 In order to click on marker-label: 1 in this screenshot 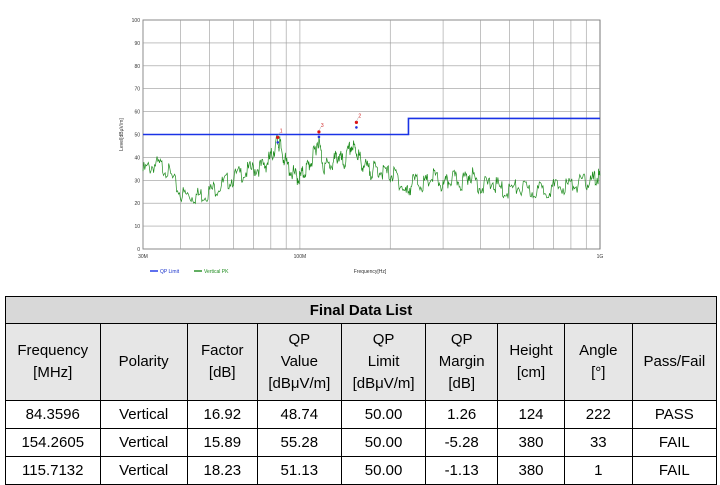, I will do `click(281, 131)`.